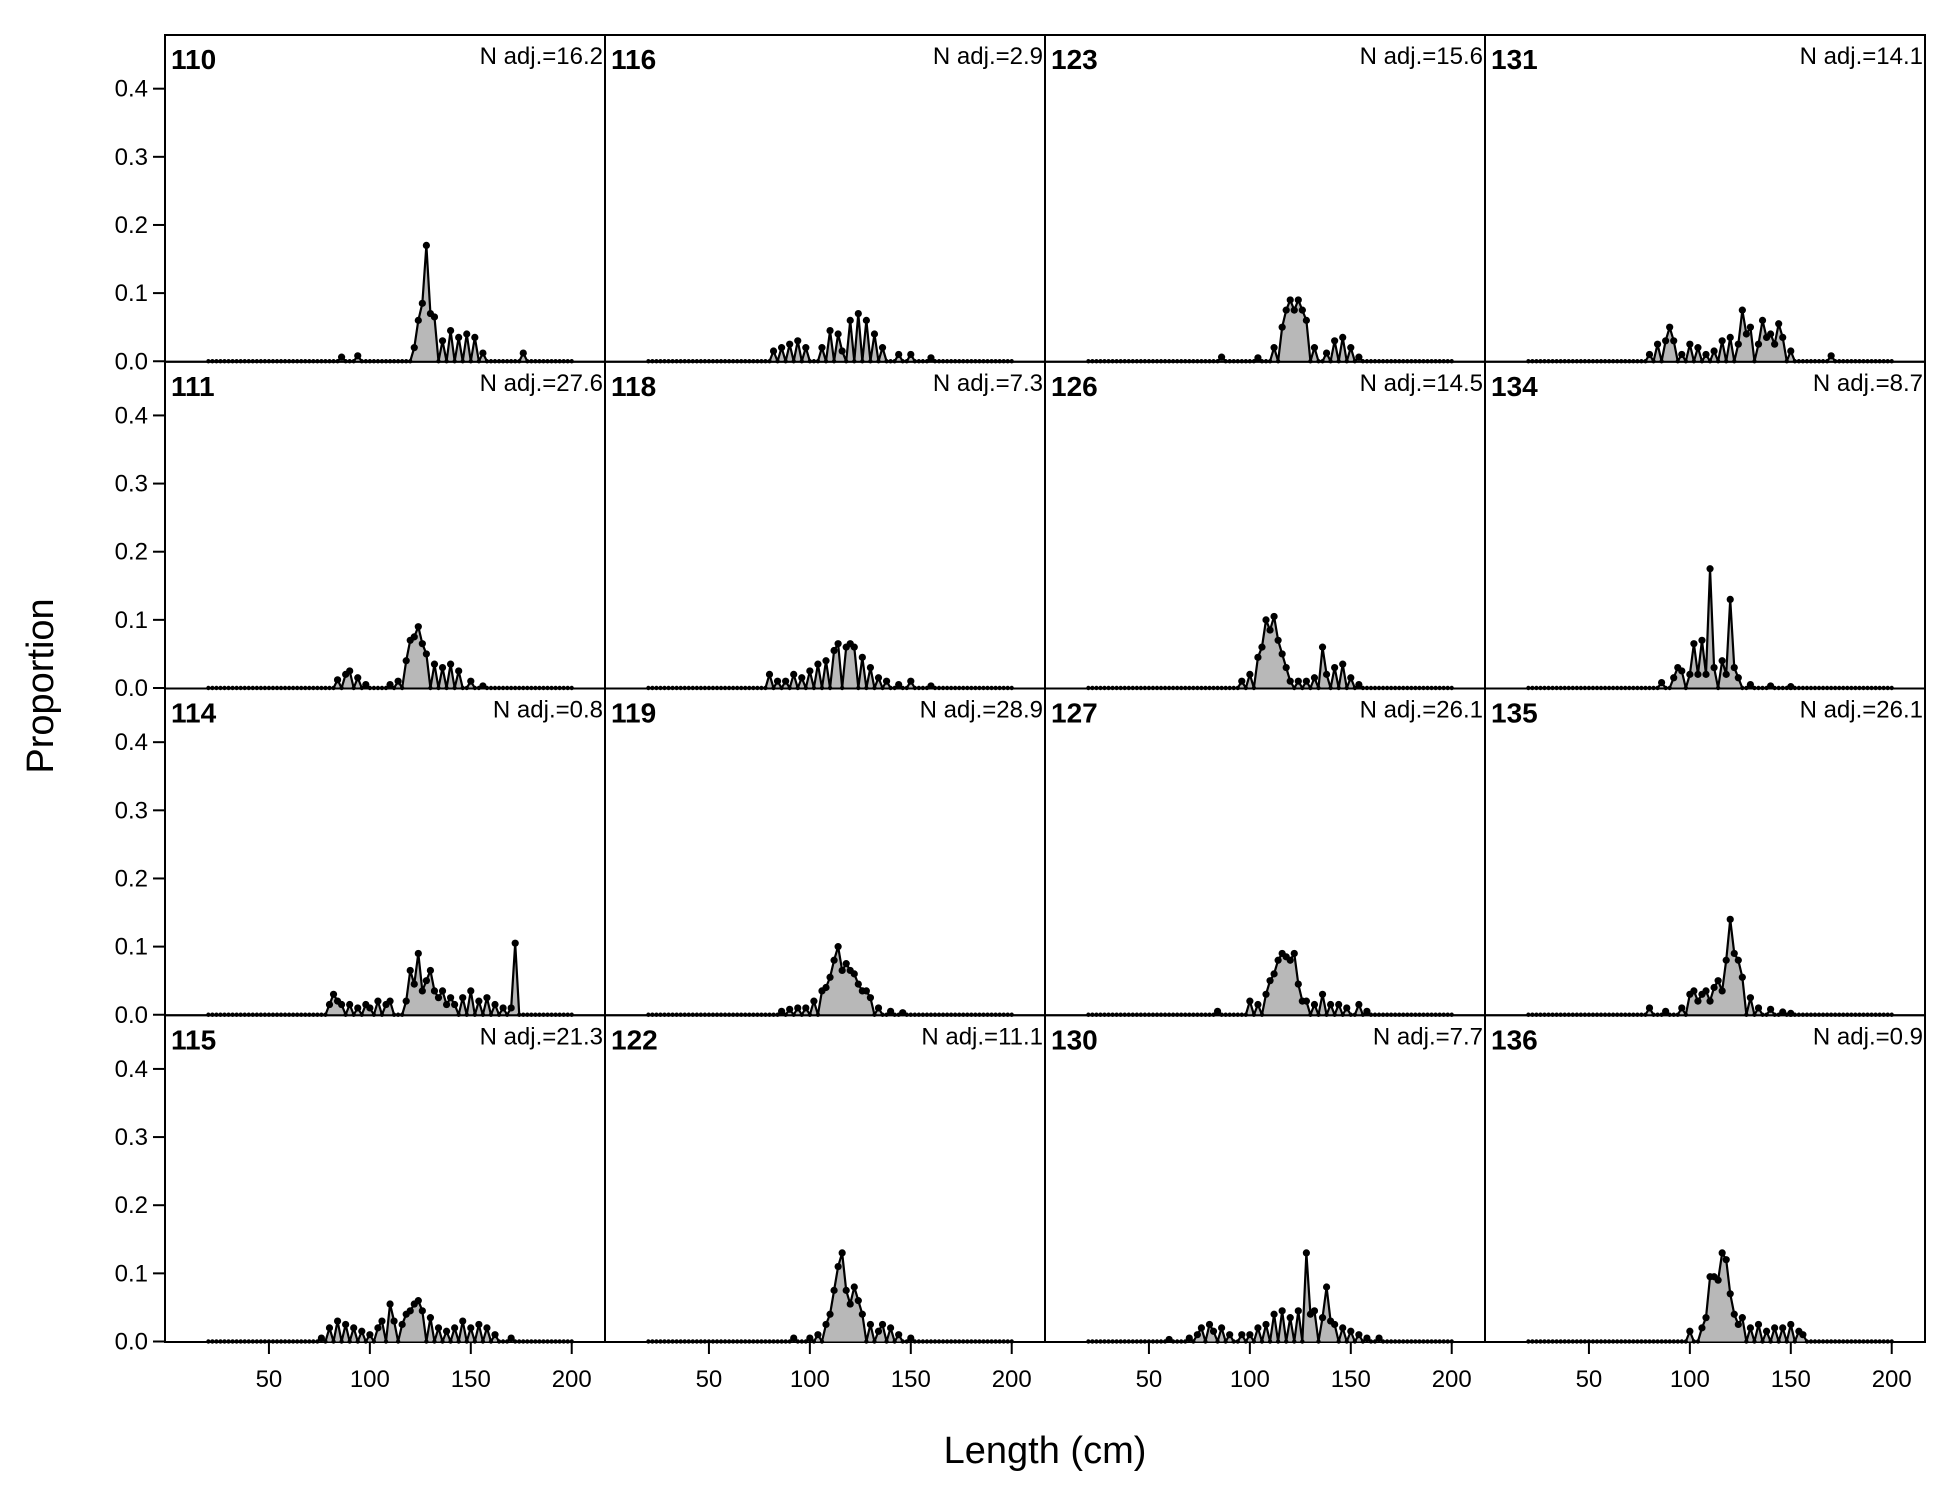 This screenshot has height=1500, width=1950. Describe the element at coordinates (131, 1137) in the screenshot. I see `y-tick-label: 0.3` at that location.